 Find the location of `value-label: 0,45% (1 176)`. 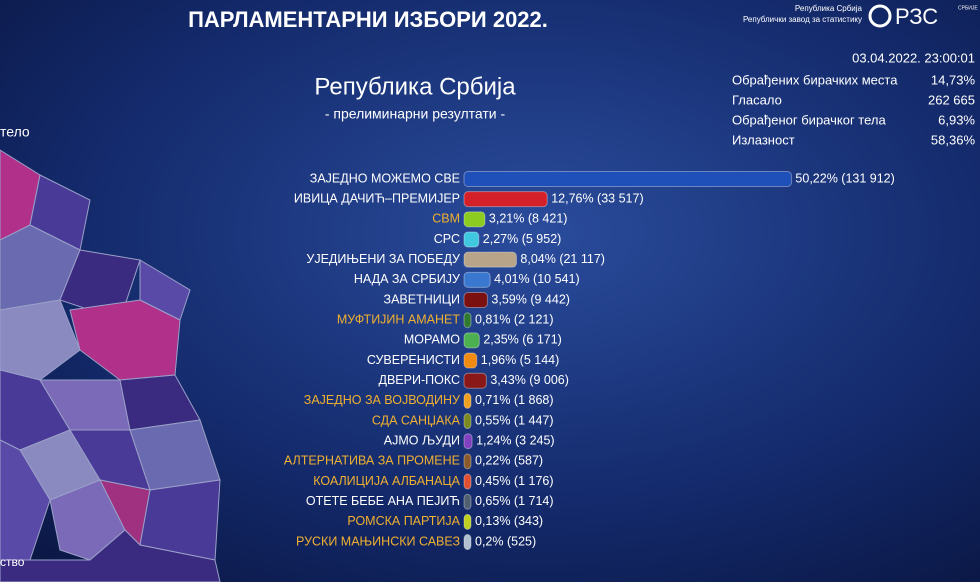

value-label: 0,45% (1 176) is located at coordinates (514, 481).